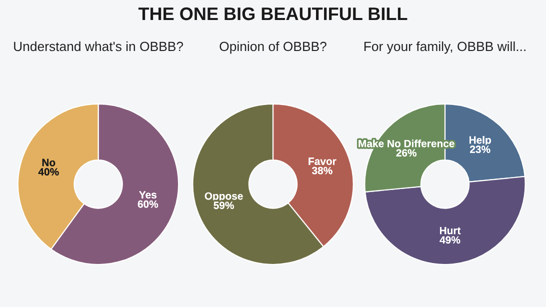 The width and height of the screenshot is (546, 307). What do you see at coordinates (224, 206) in the screenshot?
I see `data-label: 59%` at bounding box center [224, 206].